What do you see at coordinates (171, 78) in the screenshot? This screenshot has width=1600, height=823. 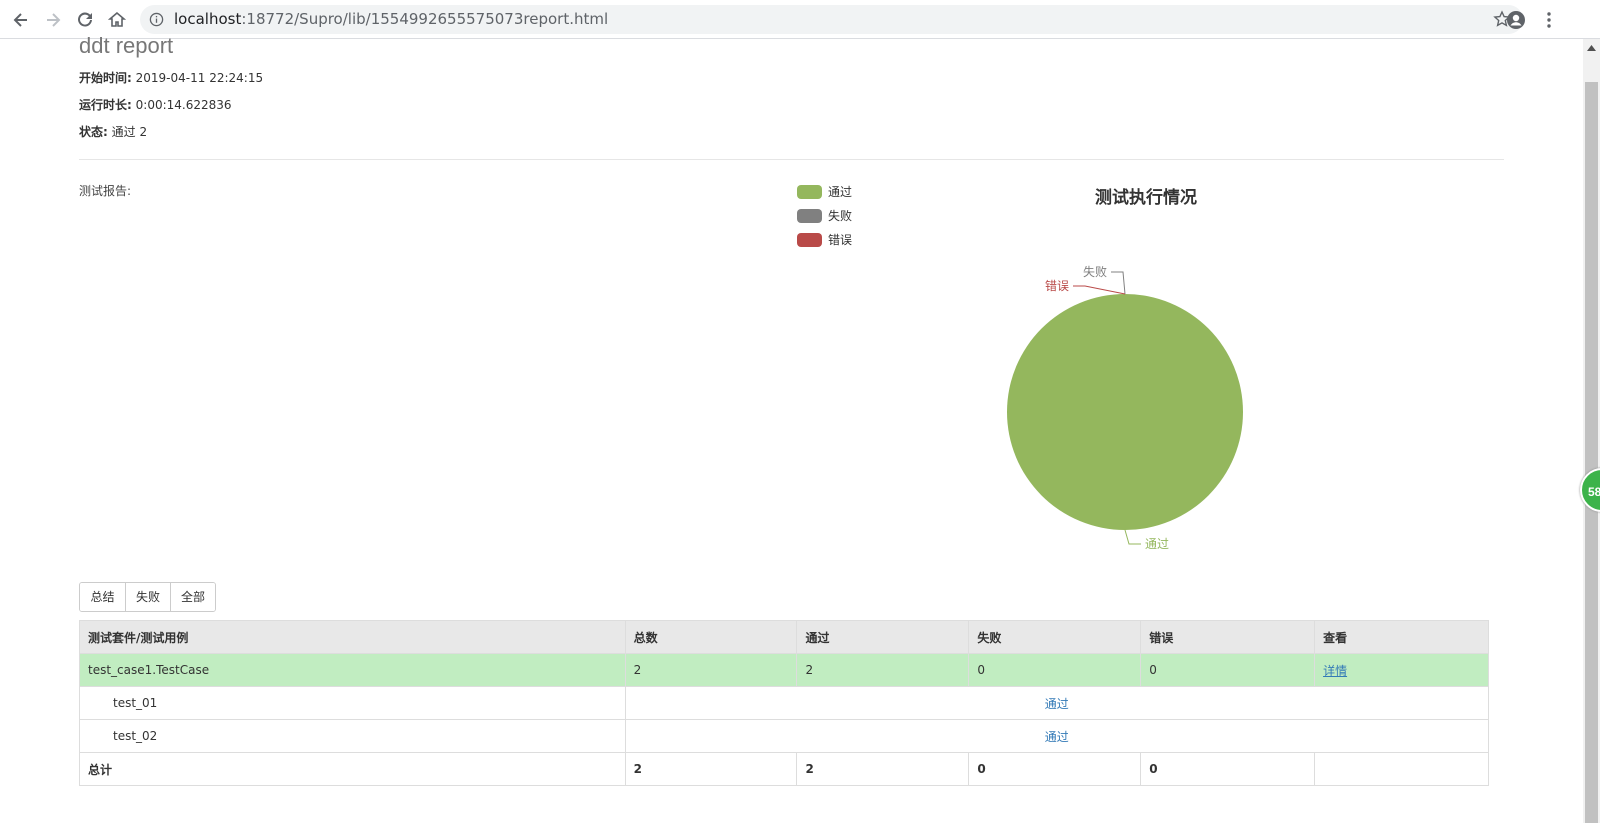 I see `start-time: 开始时间: 2019-04-11 22:24:15` at bounding box center [171, 78].